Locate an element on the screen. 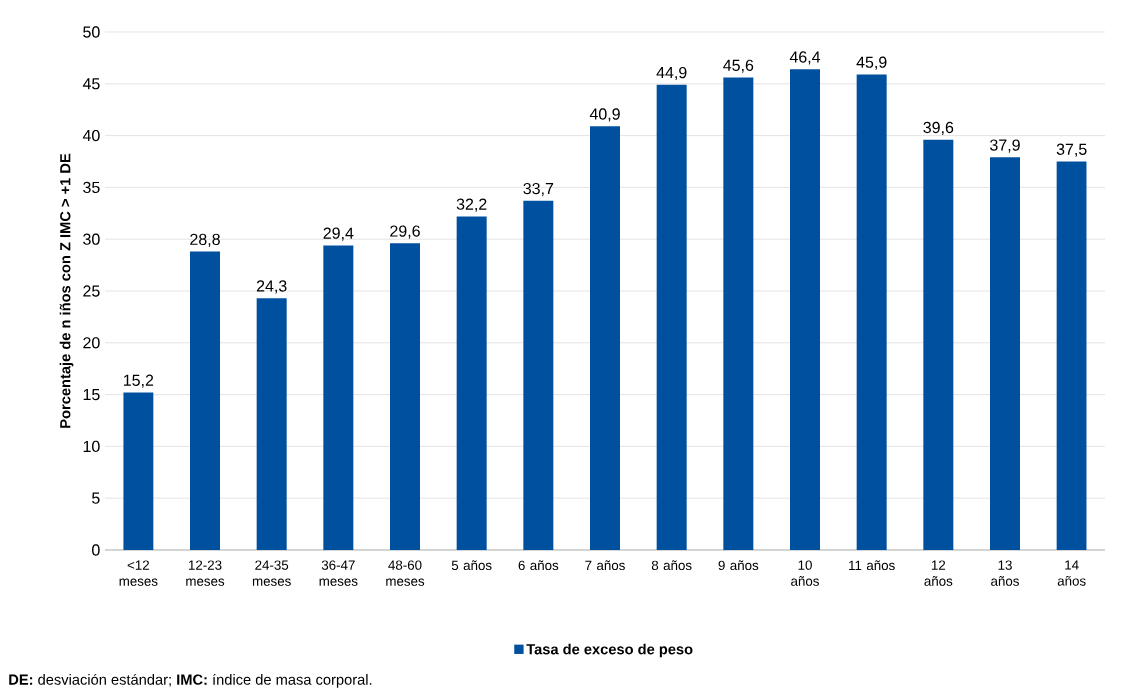 The height and width of the screenshot is (696, 1133). y-axis-title: Porcentaje de n iños con Z IMC > +1 DE is located at coordinates (66, 290).